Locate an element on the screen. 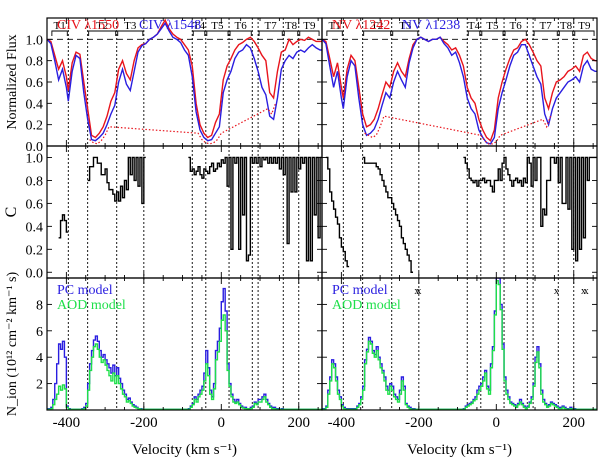 This screenshot has height=466, width=598. y-axis-label: C is located at coordinates (11, 212).